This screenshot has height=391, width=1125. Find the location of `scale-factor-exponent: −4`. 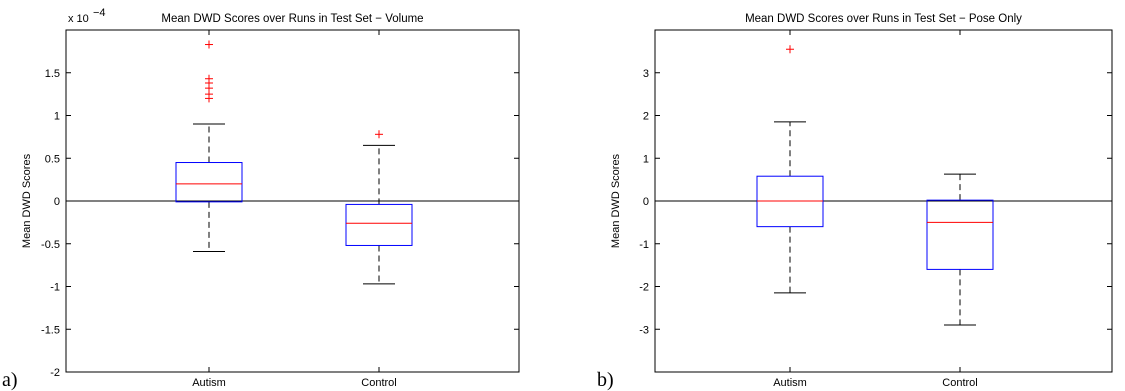

scale-factor-exponent: −4 is located at coordinates (99, 13).